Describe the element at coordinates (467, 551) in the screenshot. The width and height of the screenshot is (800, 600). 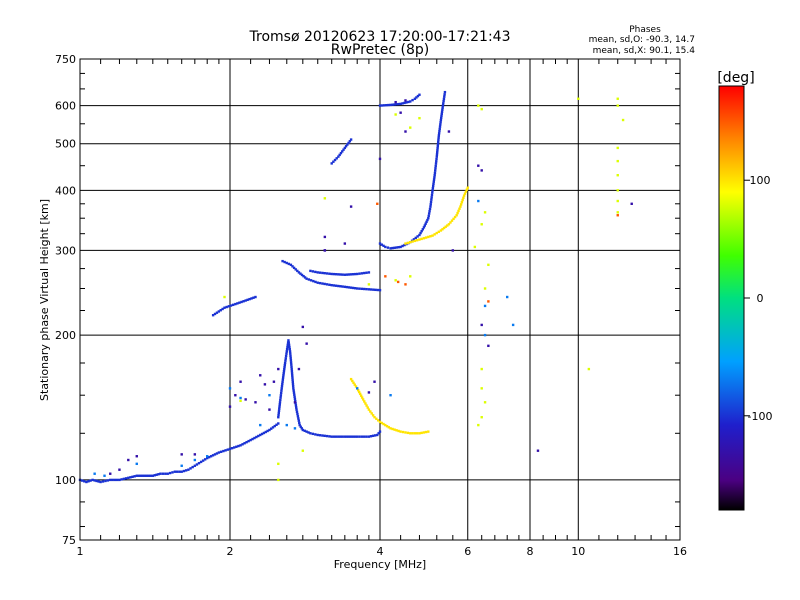
I see `x-tick-label: 6` at that location.